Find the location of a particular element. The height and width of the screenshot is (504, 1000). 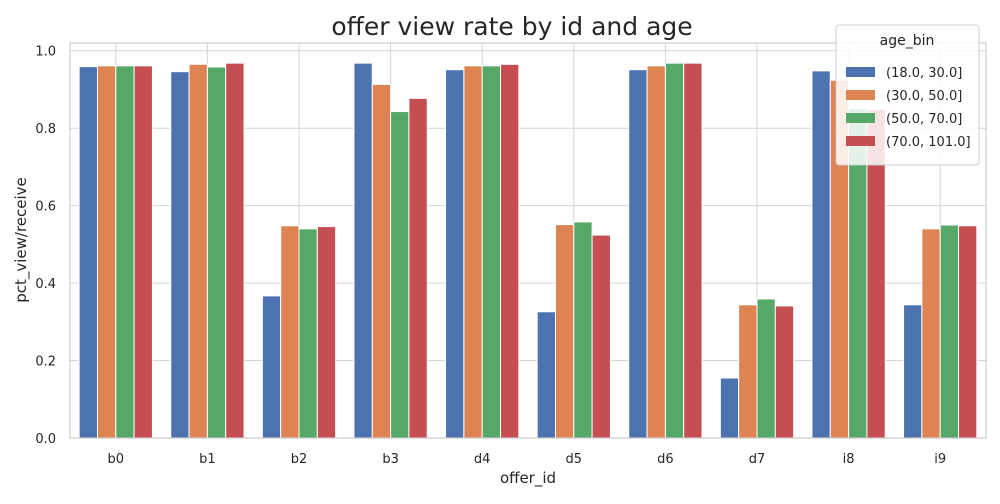

legend-label: (70.0, 101.0] is located at coordinates (928, 142).